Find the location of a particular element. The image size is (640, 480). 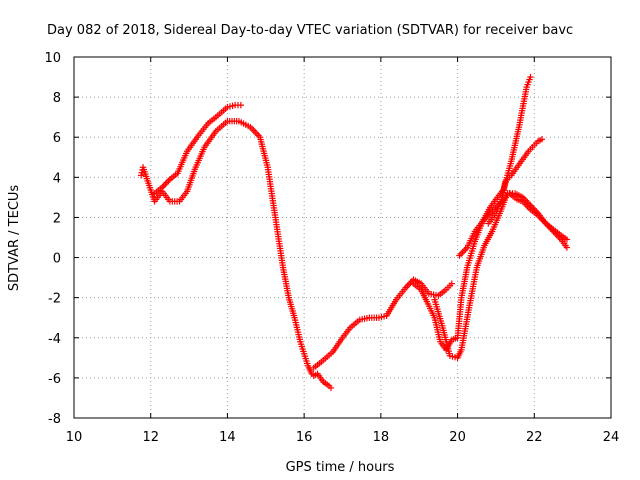

x-tick-label: 10 is located at coordinates (74, 437).